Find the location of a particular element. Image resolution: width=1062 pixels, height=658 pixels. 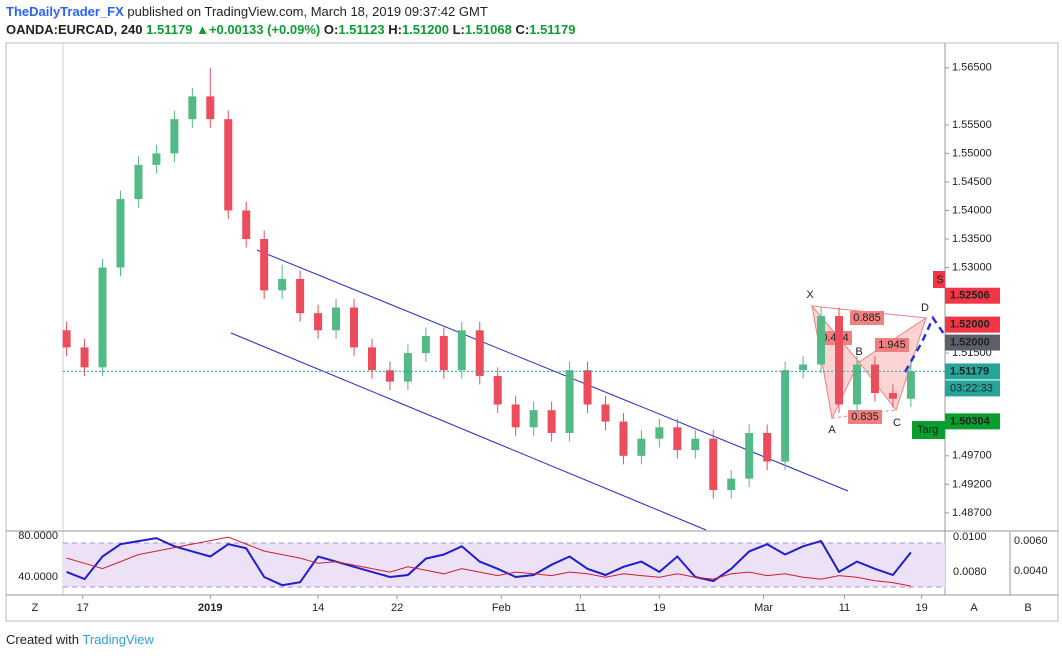

ind-y2-tick-label: 0.0080 is located at coordinates (970, 572).